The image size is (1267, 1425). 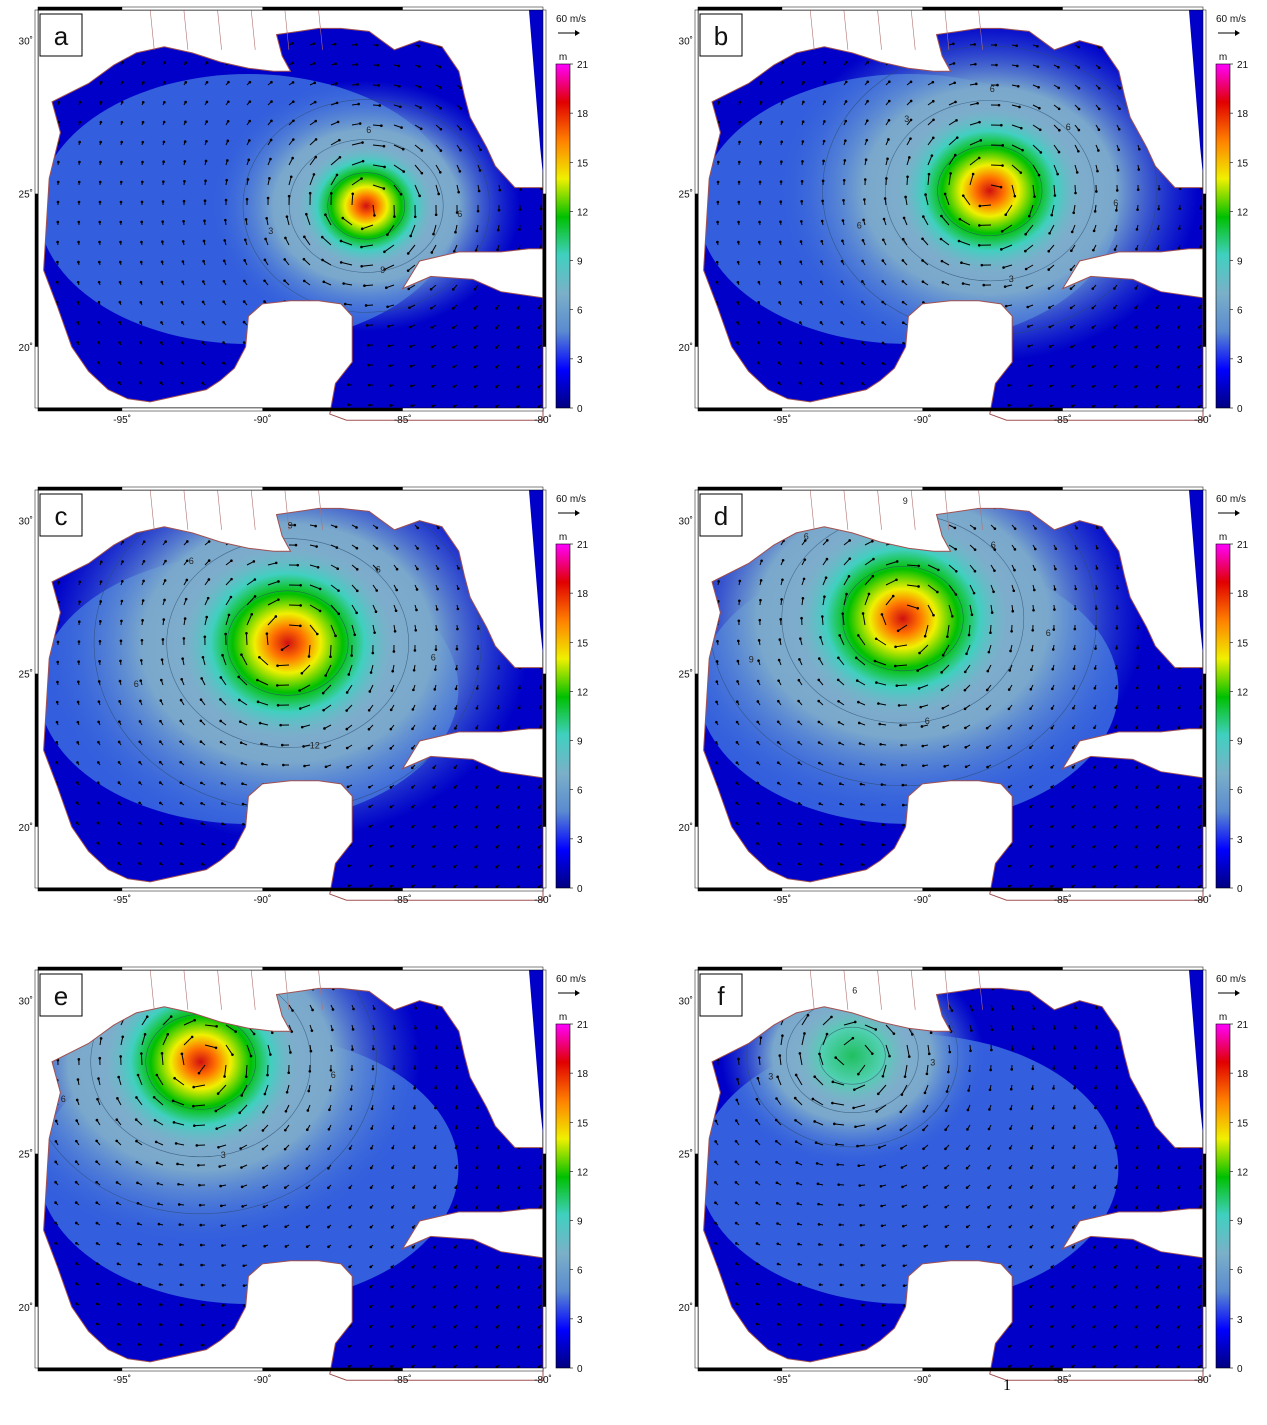 What do you see at coordinates (61, 36) in the screenshot?
I see `panel-letter-a: a` at bounding box center [61, 36].